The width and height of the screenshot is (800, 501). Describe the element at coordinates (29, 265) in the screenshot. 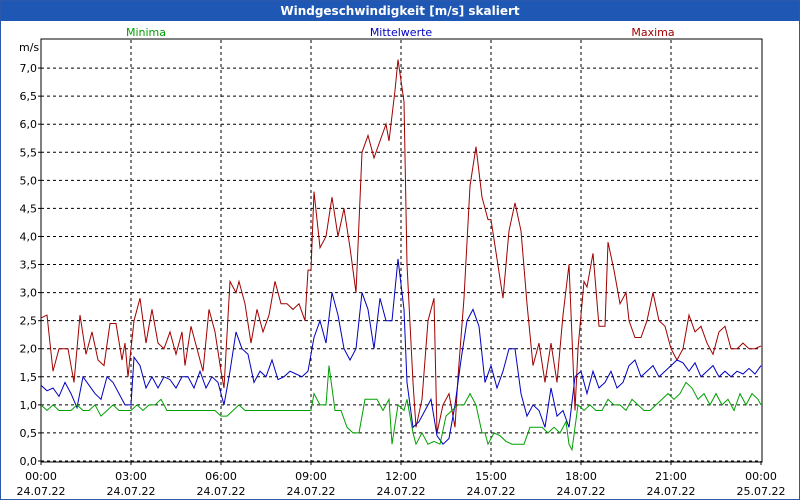

I see `y-tick-label: 3,5` at that location.